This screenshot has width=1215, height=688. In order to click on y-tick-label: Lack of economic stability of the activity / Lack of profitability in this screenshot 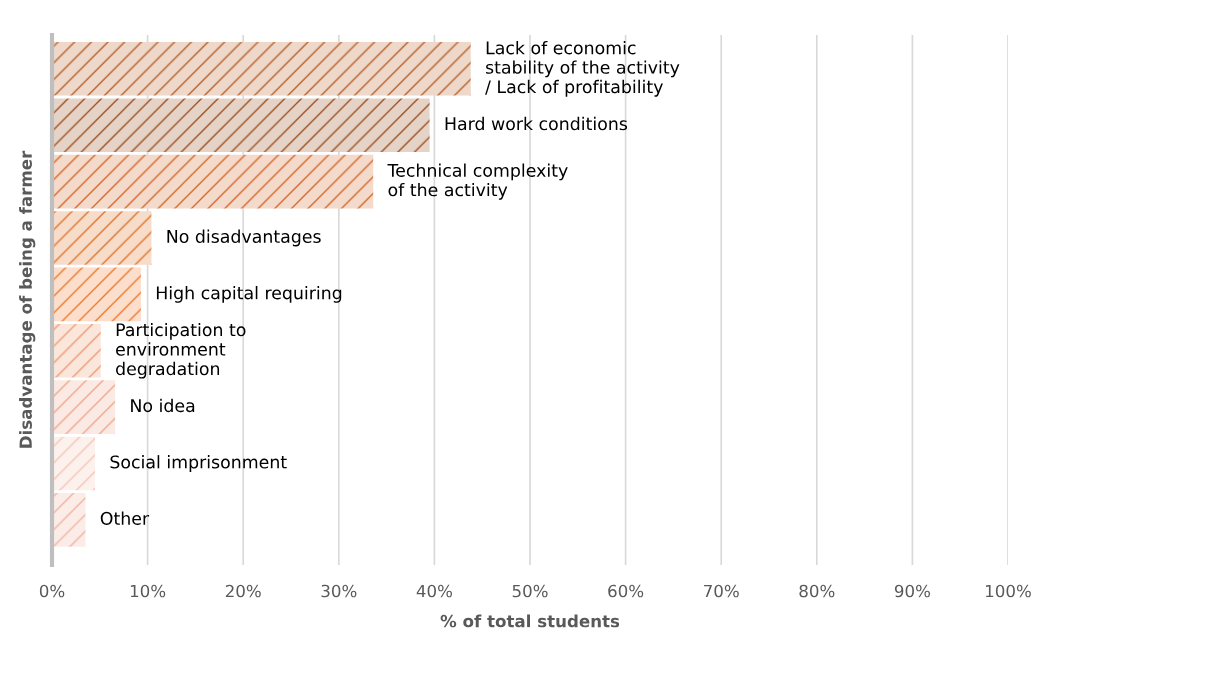, I will do `click(582, 68)`.